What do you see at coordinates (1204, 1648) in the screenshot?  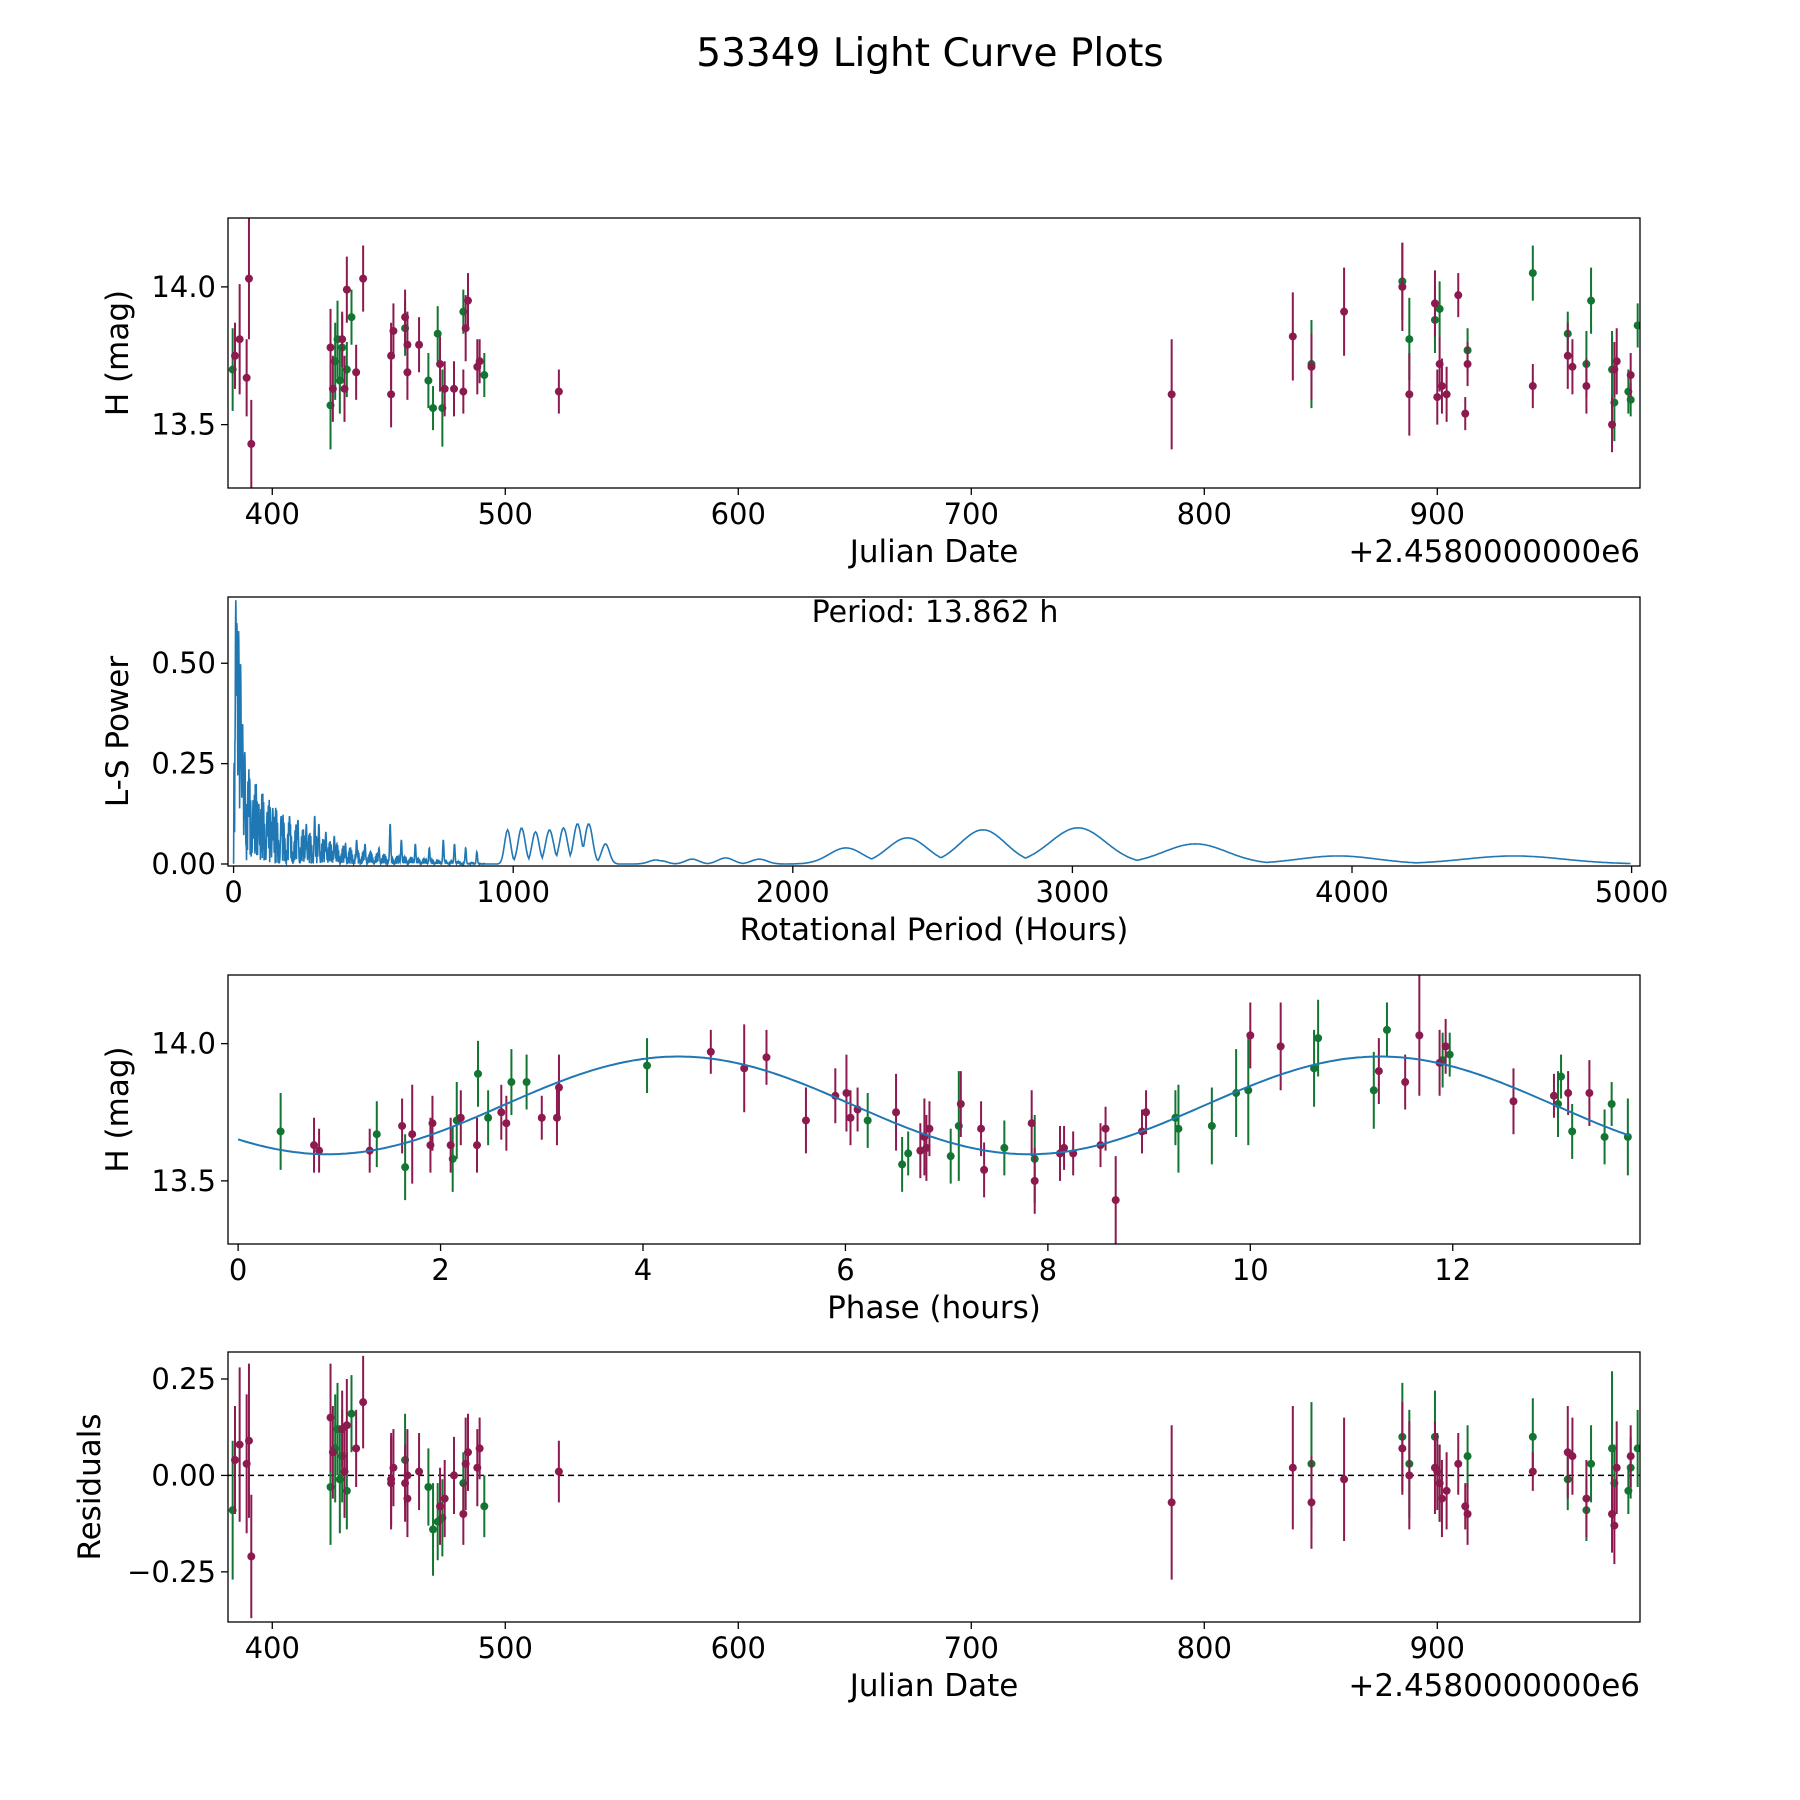 I see `x-tick-label: 800` at bounding box center [1204, 1648].